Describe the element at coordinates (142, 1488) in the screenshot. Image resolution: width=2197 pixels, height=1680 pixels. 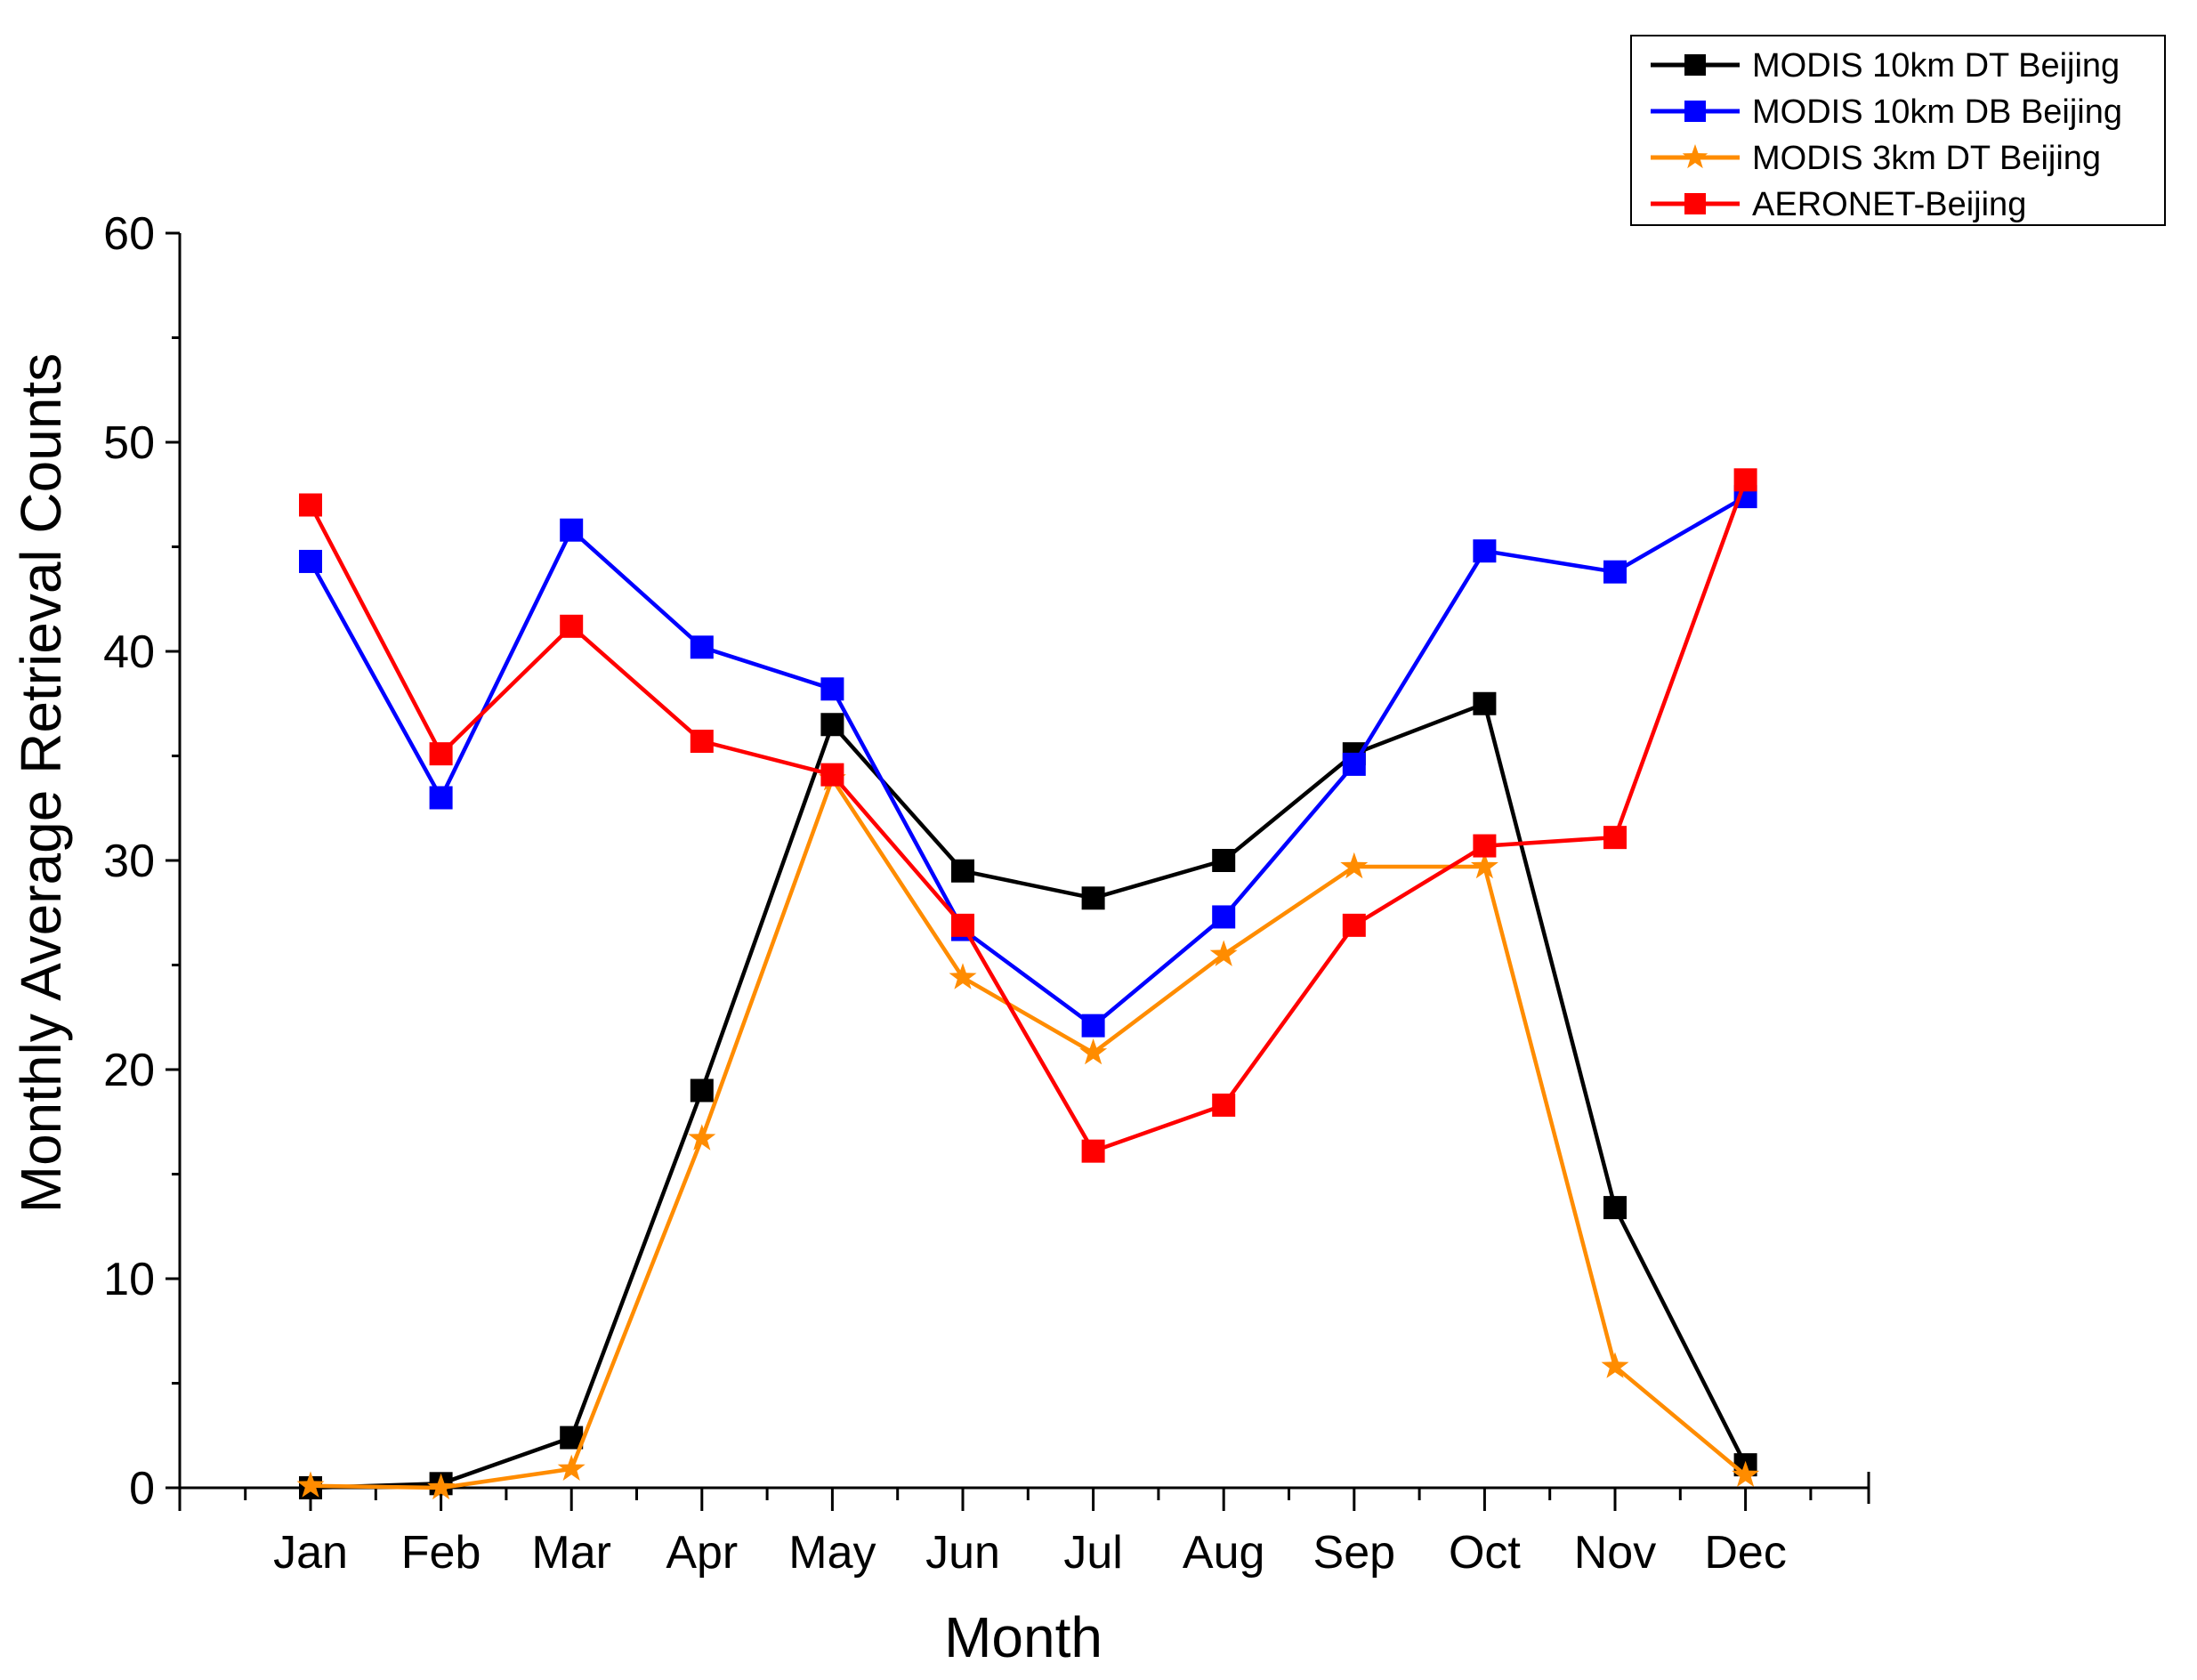
I see `y-tick-label: 0` at that location.